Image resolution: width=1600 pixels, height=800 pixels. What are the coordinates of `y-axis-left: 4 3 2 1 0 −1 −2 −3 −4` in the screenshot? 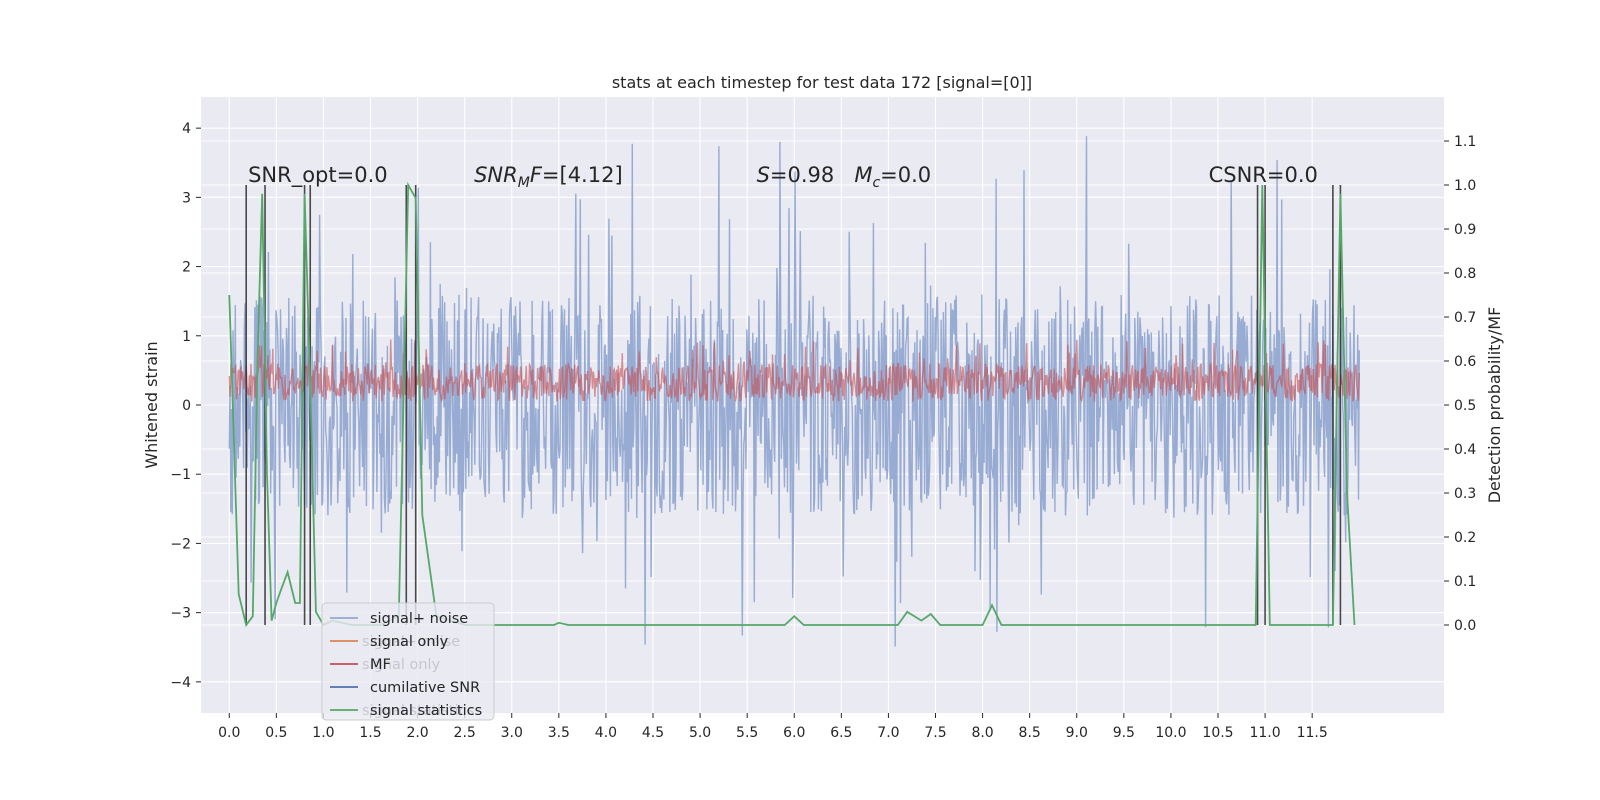 It's located at (185, 406).